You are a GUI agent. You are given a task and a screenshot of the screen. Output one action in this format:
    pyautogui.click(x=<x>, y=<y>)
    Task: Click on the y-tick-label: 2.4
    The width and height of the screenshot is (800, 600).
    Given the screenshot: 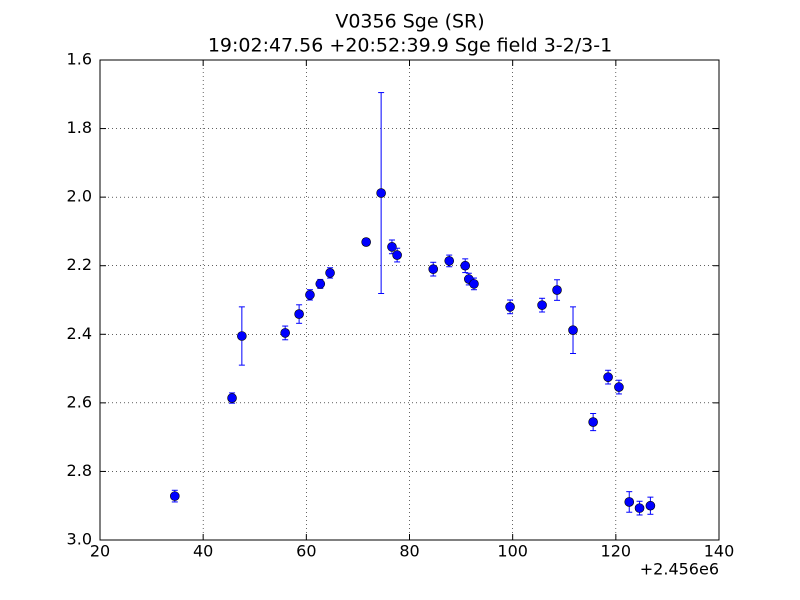 What is the action you would take?
    pyautogui.click(x=79, y=333)
    